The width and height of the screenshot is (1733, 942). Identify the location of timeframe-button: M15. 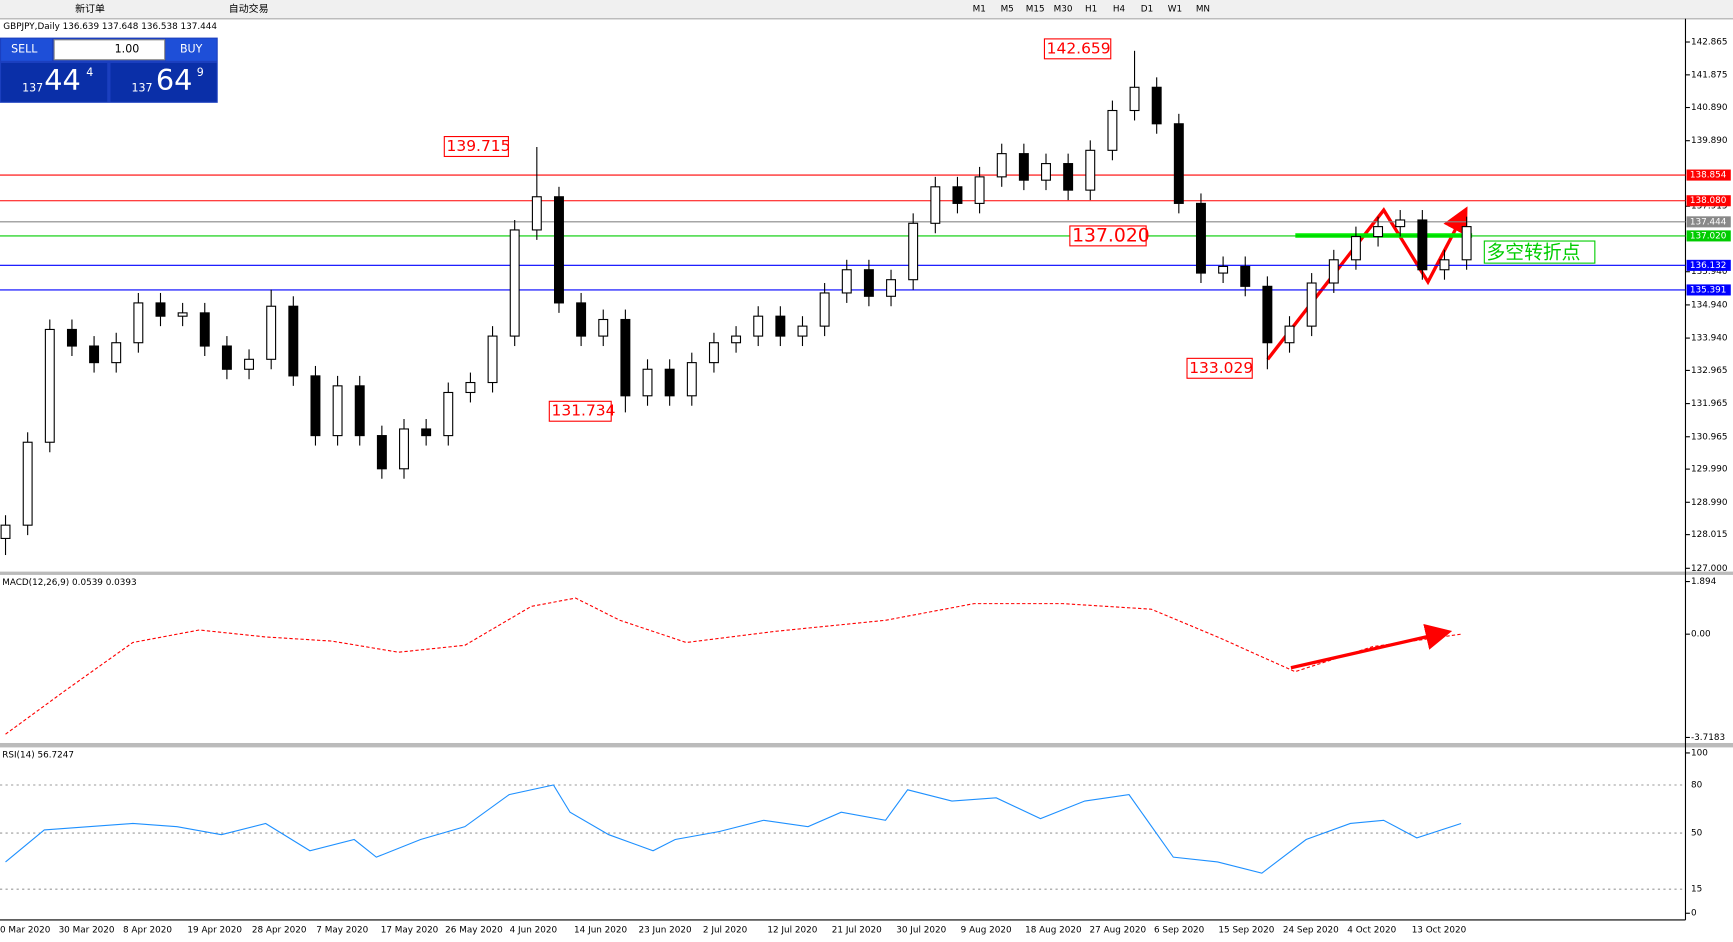
(1035, 9).